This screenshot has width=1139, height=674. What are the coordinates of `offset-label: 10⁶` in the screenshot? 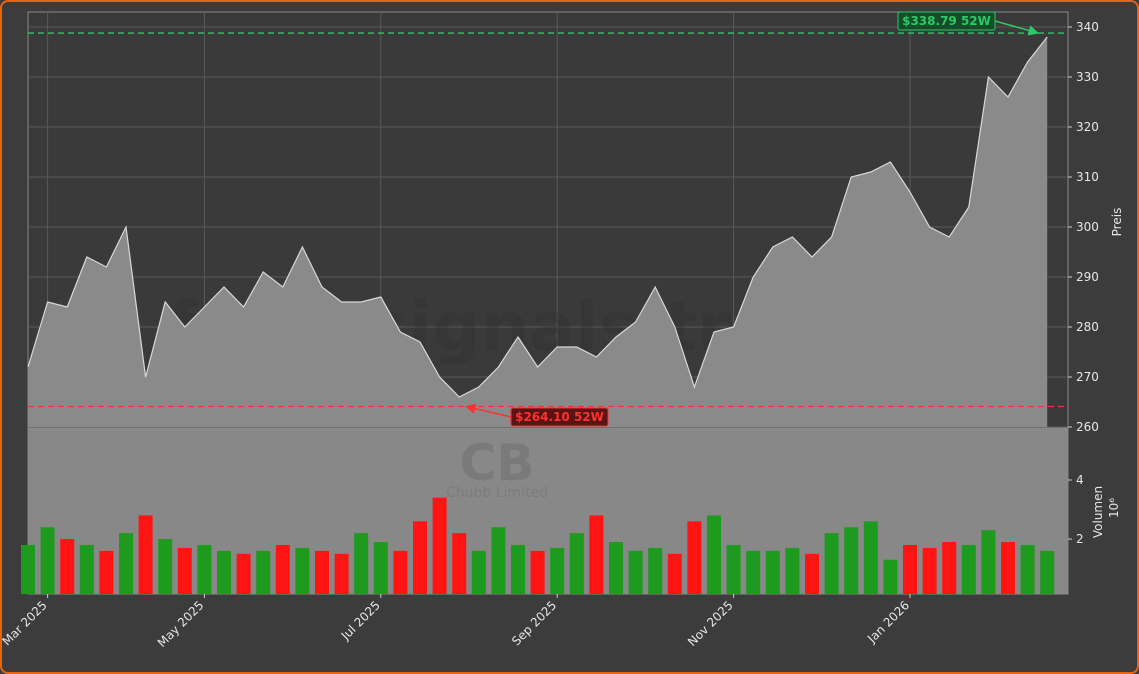 It's located at (1114, 508).